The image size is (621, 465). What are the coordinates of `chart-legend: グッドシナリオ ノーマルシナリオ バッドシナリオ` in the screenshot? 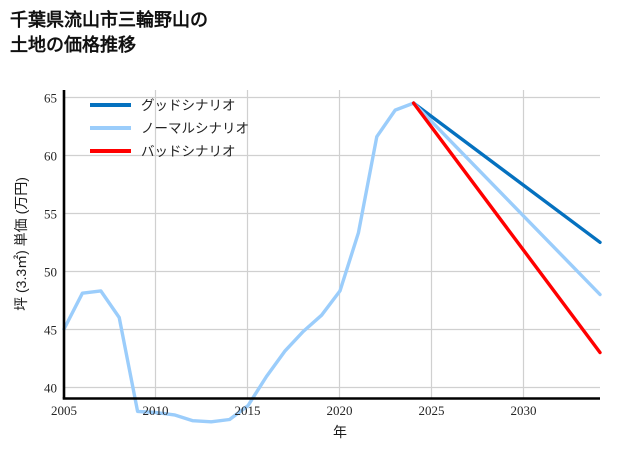 It's located at (169, 128).